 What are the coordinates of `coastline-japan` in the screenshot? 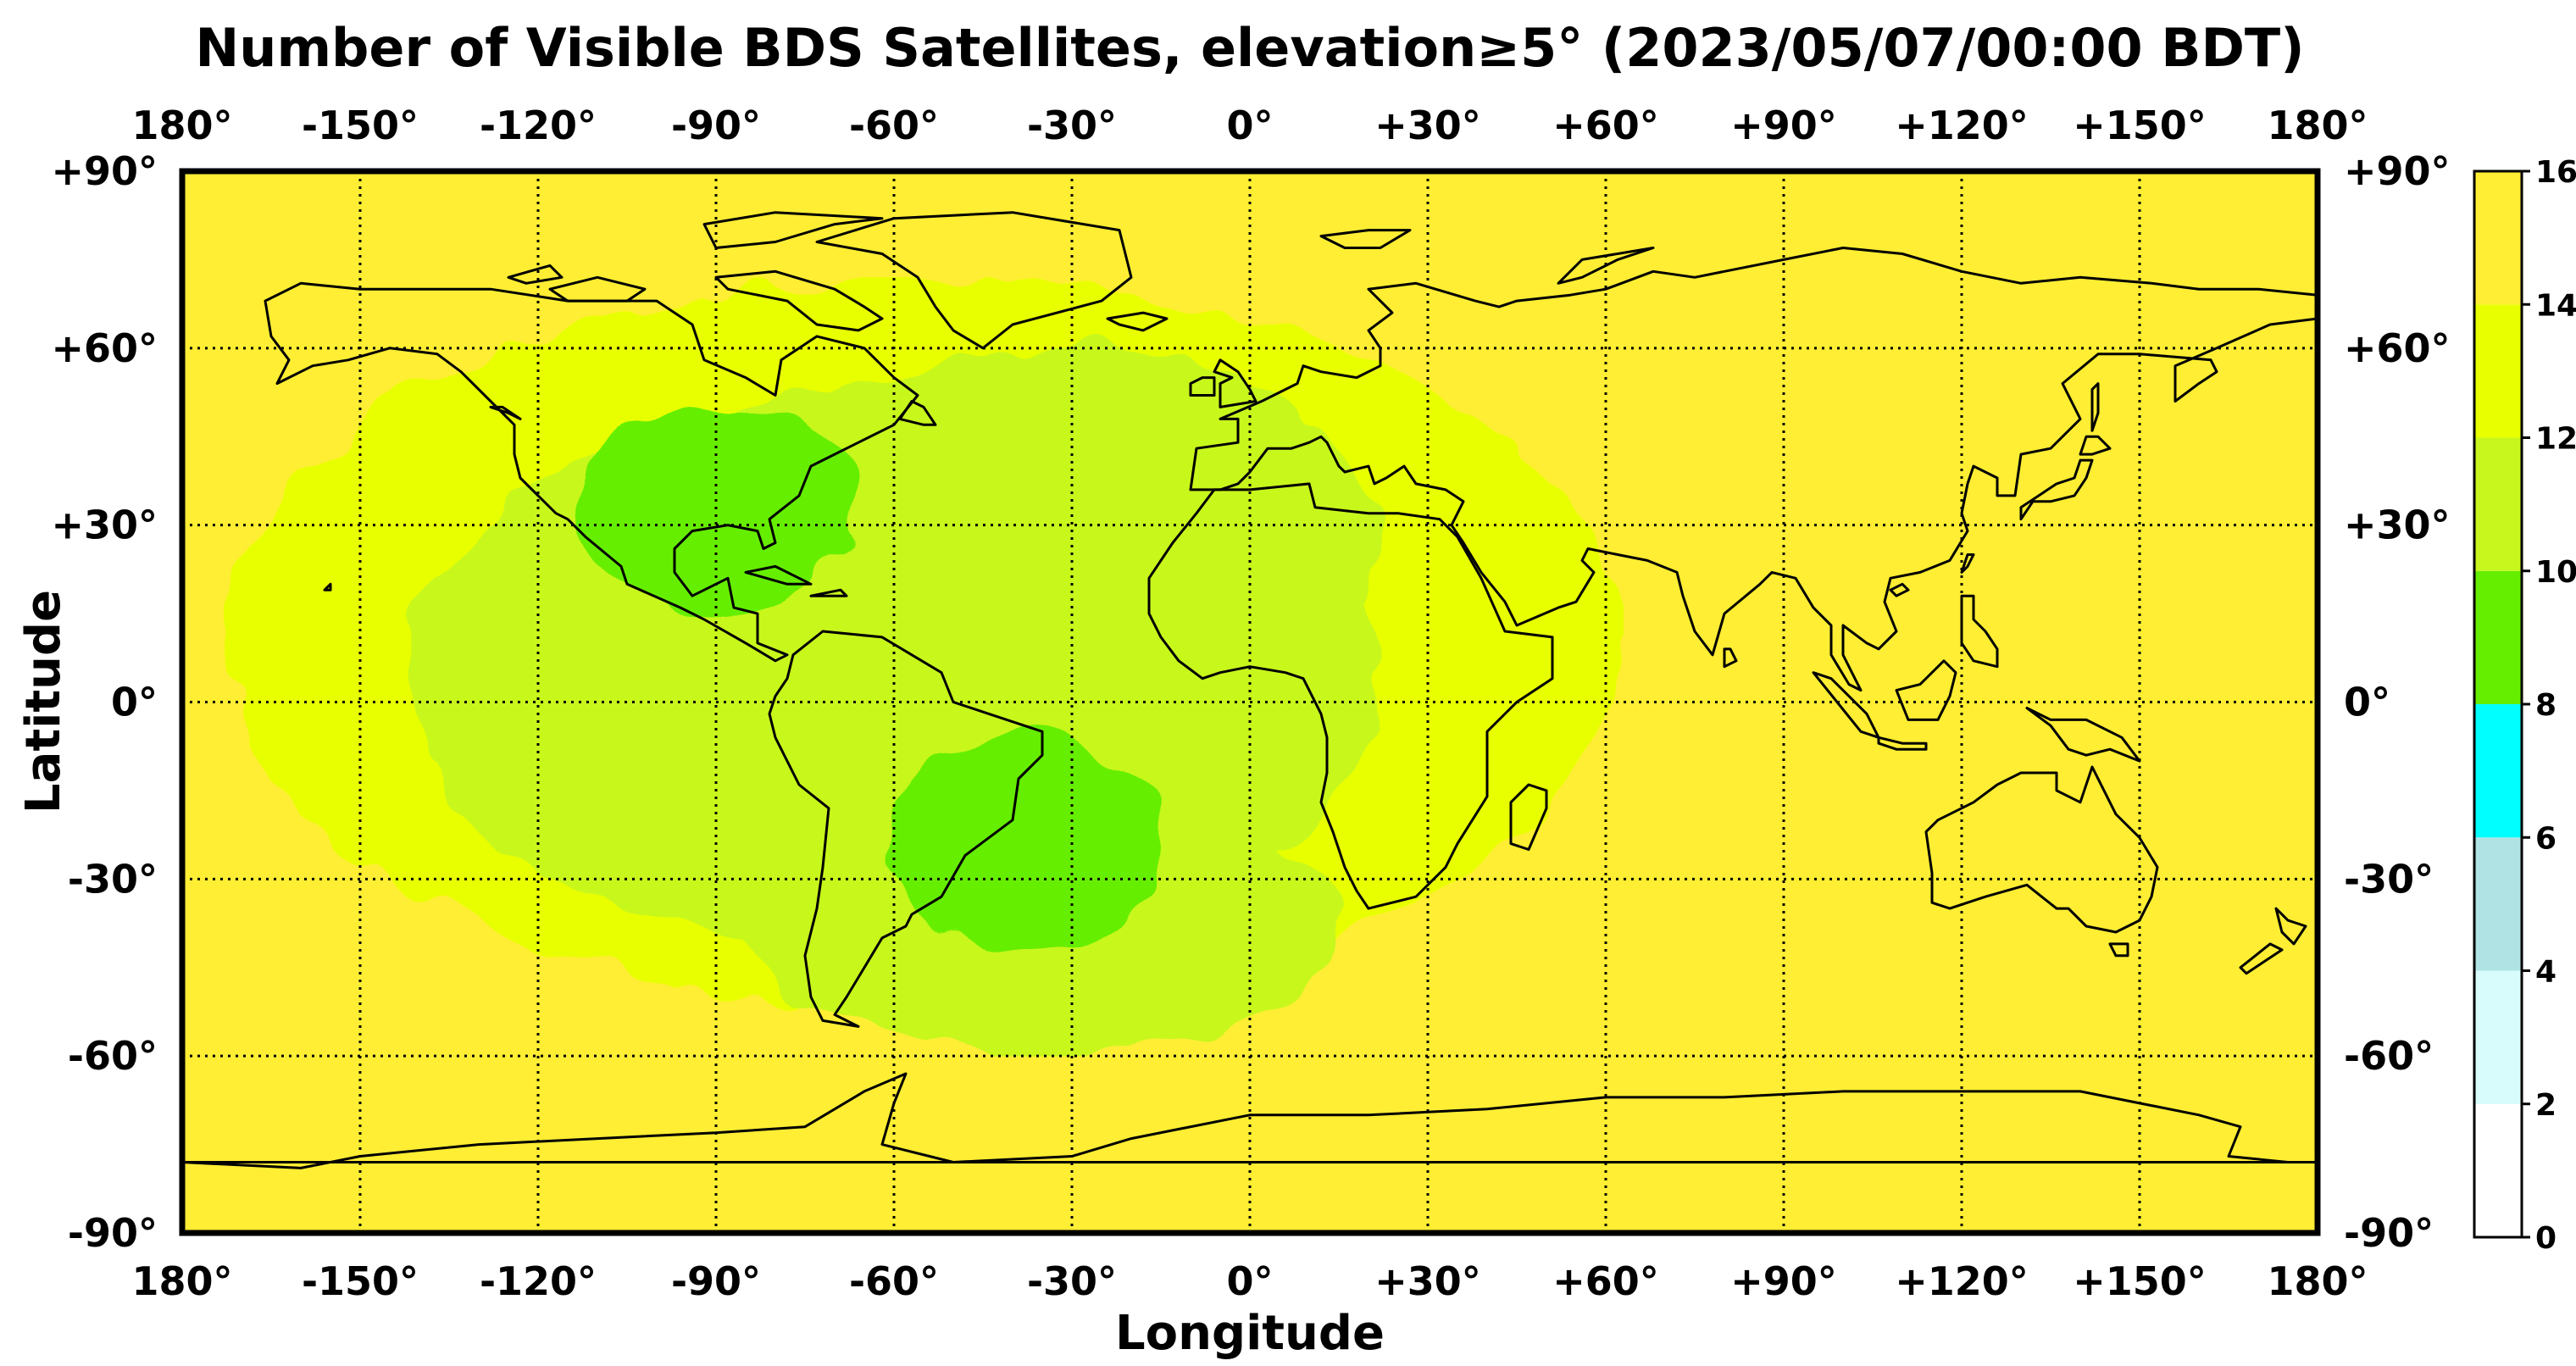 It's located at (2056, 489).